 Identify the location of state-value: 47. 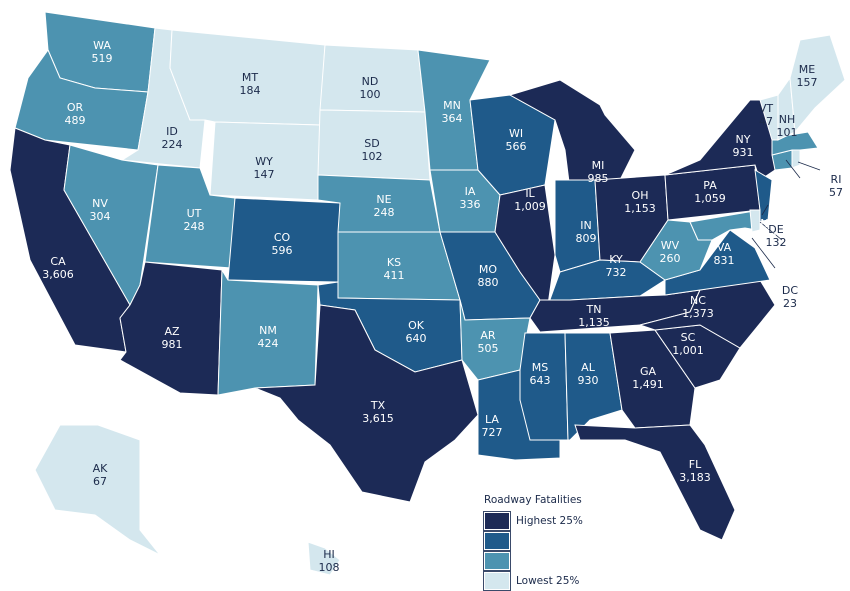
(766, 121).